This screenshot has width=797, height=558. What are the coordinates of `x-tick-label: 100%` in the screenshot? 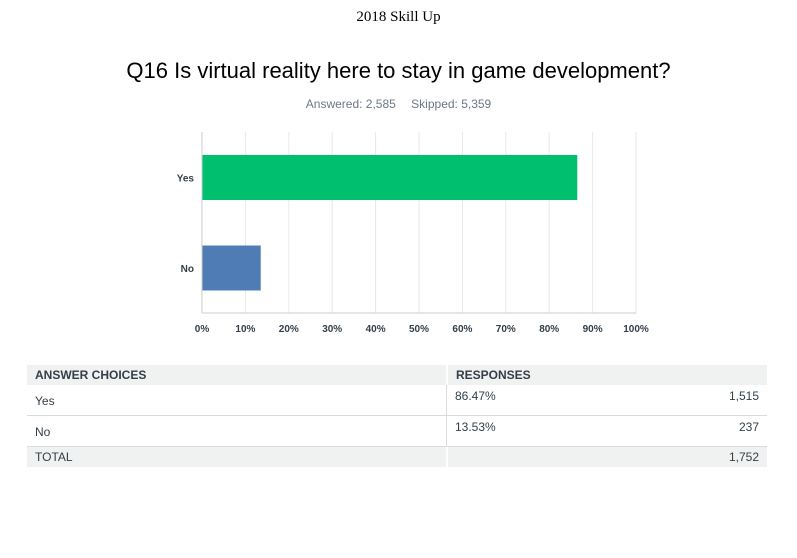 It's located at (636, 329).